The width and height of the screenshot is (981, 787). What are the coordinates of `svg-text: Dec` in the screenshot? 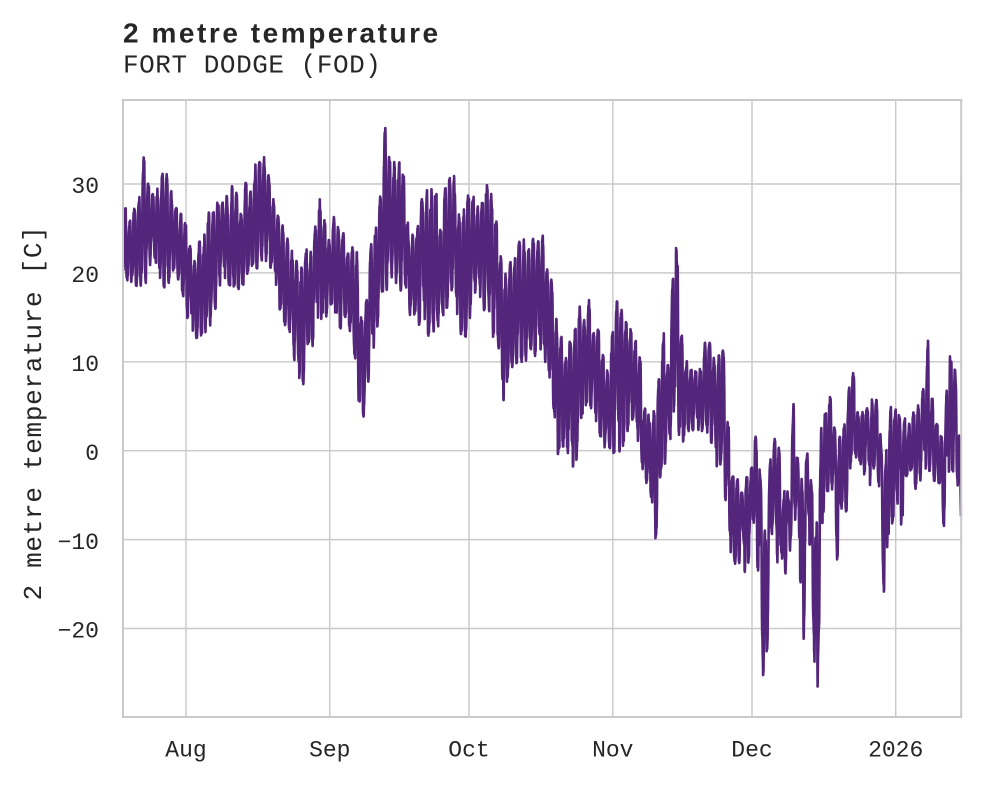 It's located at (751, 750).